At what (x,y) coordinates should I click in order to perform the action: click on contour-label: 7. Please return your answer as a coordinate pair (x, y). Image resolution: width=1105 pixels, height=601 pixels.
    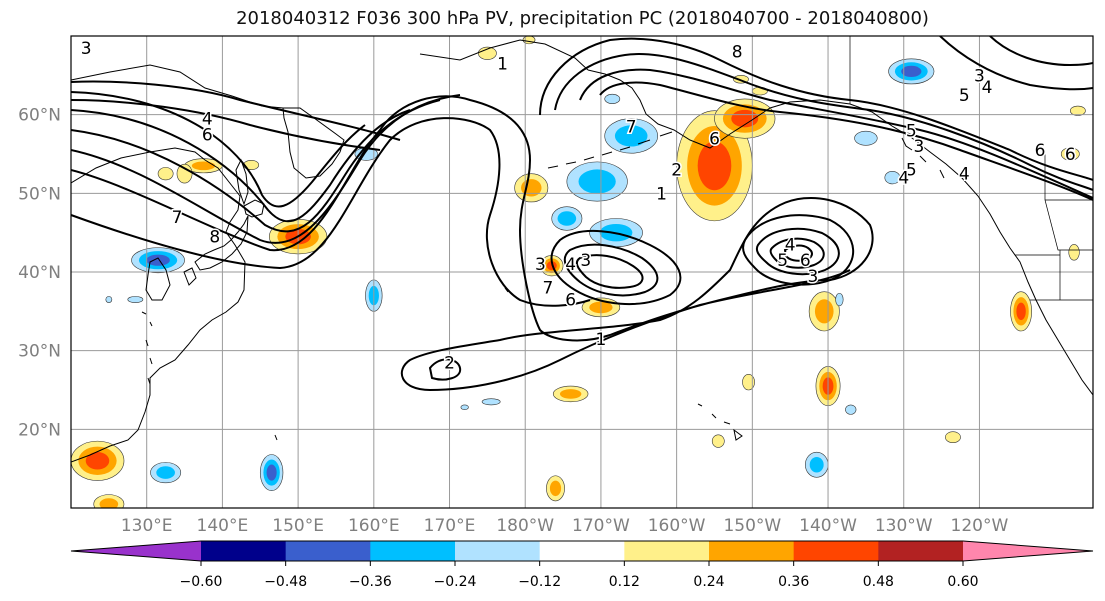
    Looking at the image, I should click on (177, 218).